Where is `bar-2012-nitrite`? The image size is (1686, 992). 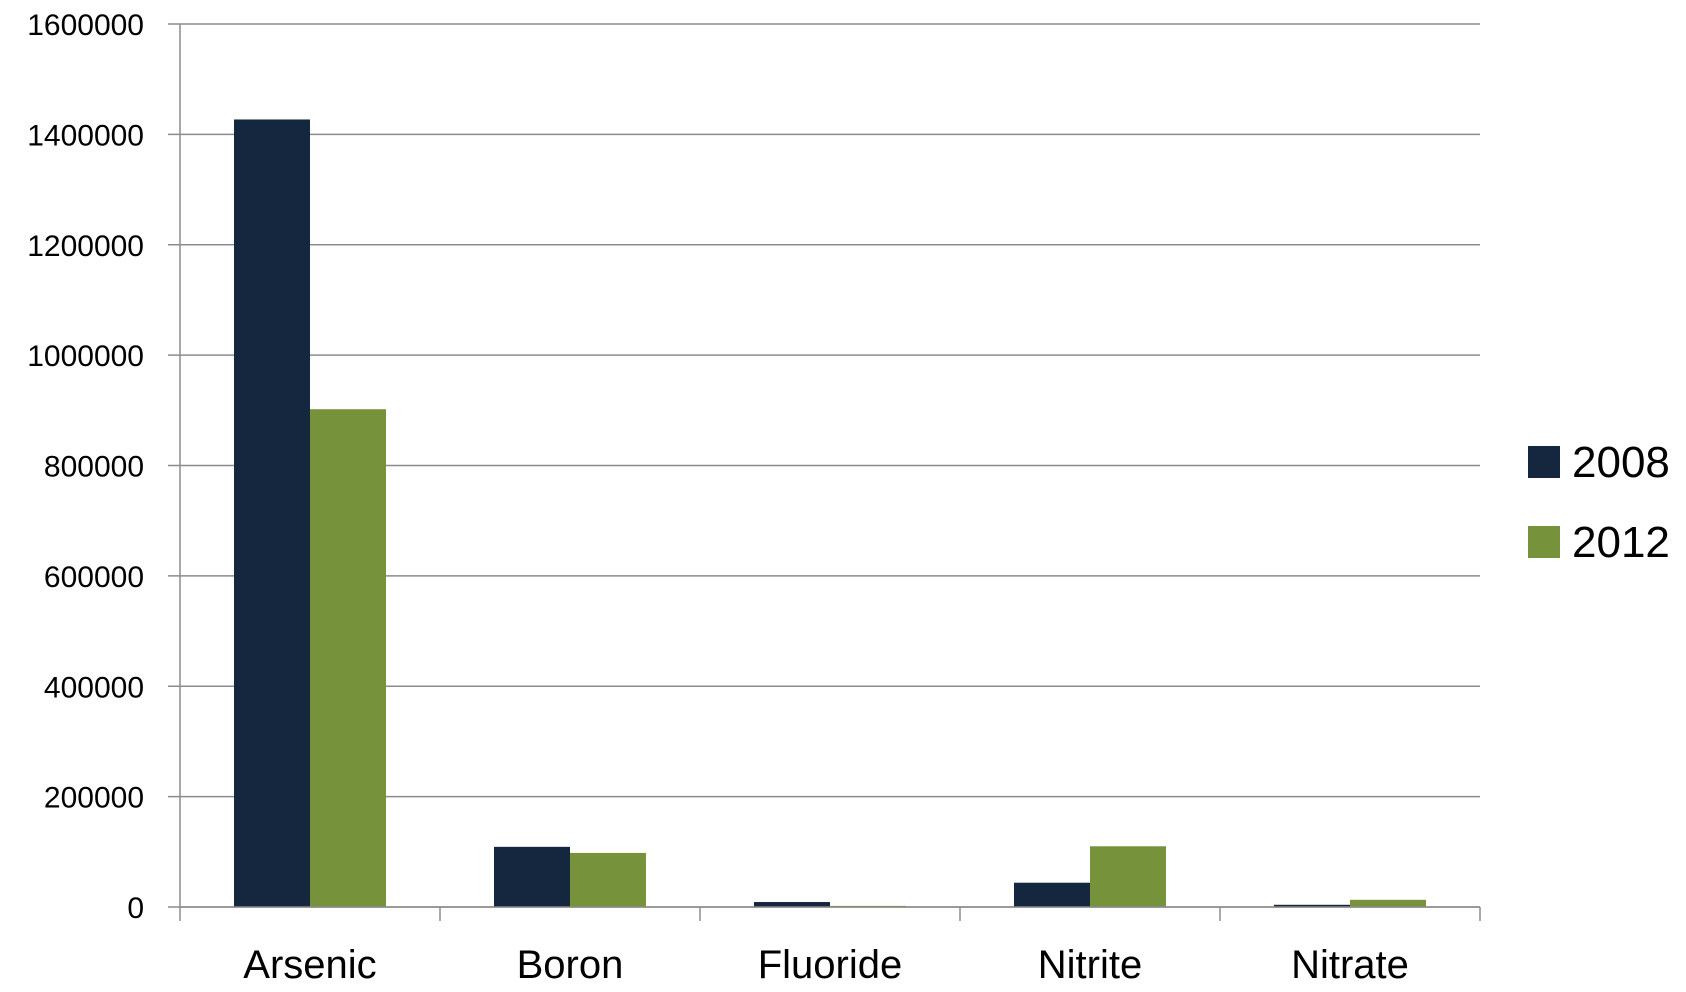 bar-2012-nitrite is located at coordinates (1128, 876).